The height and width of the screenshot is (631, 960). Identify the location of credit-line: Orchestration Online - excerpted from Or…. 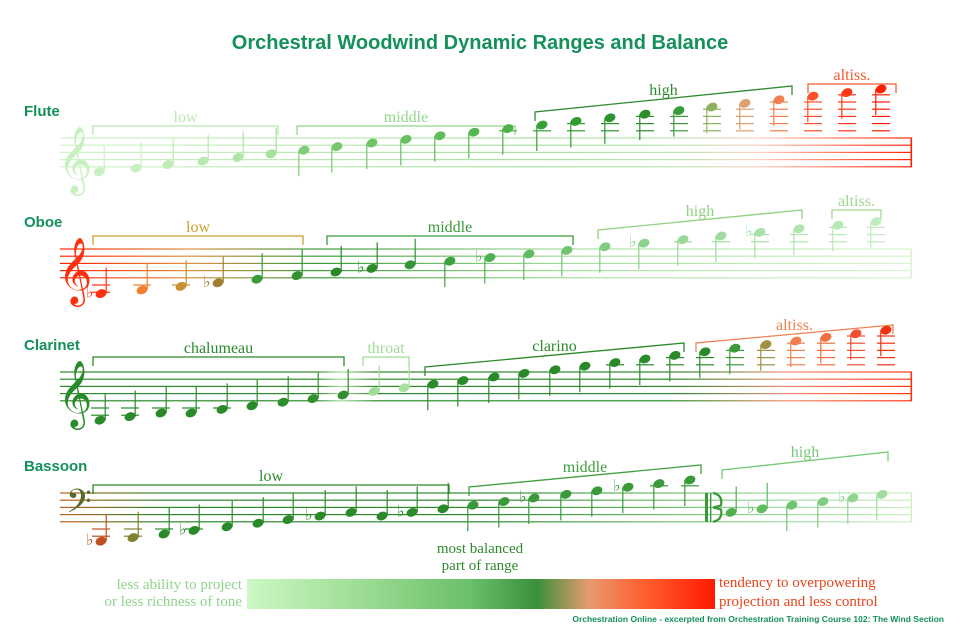
(758, 619).